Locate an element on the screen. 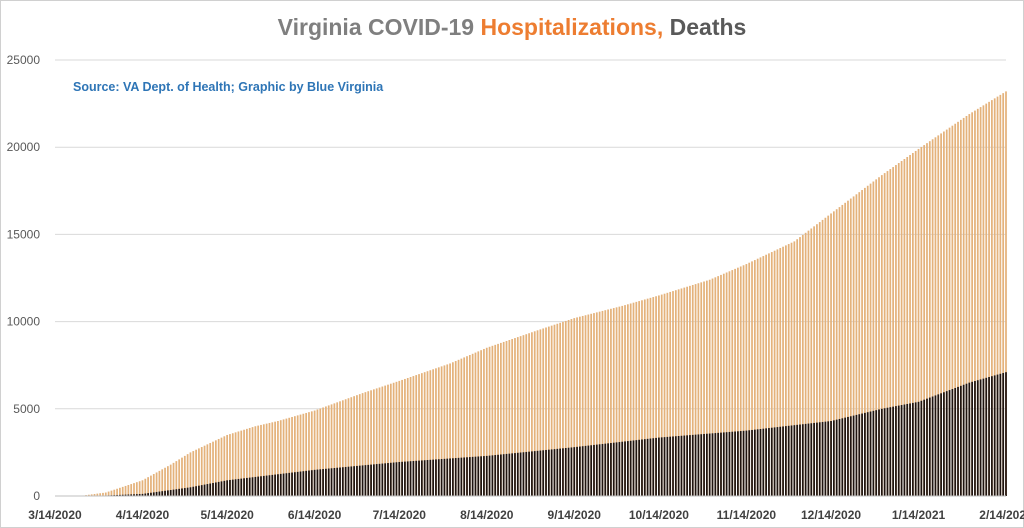 This screenshot has width=1024, height=528. x-tick-label: 2/14/2021 is located at coordinates (1001, 515).